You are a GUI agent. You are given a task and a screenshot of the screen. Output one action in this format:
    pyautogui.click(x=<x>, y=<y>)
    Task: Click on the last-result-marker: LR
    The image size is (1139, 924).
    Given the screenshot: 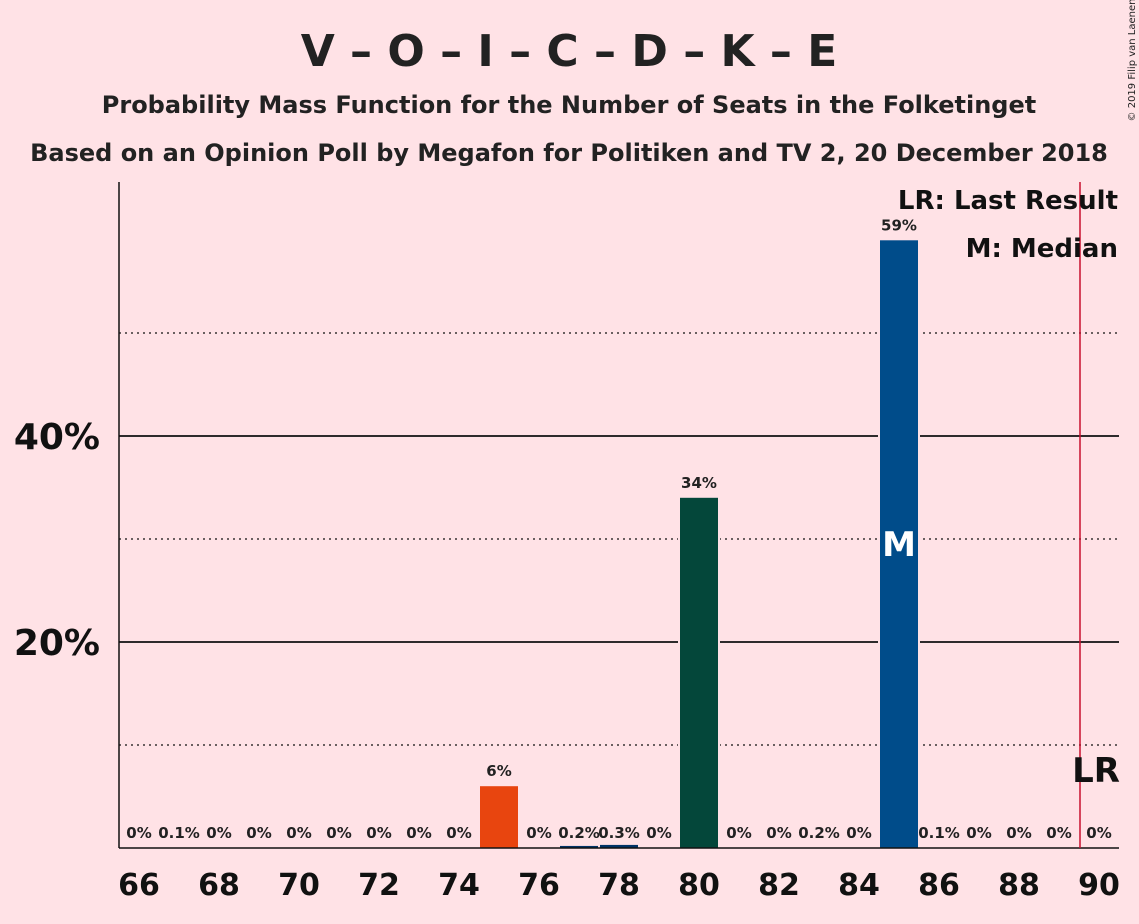 What is the action you would take?
    pyautogui.click(x=1096, y=771)
    